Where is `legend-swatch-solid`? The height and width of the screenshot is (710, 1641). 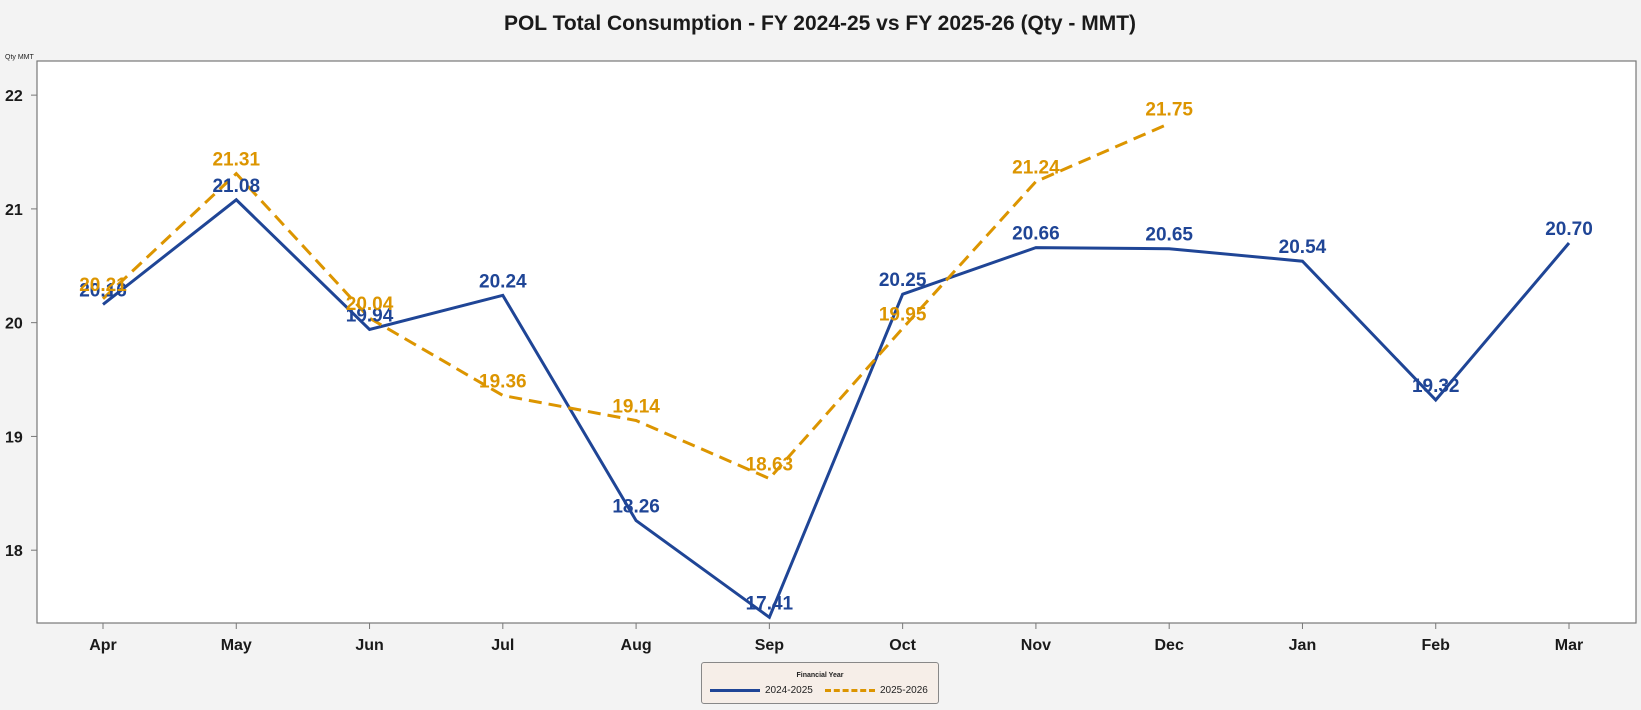
legend-swatch-solid is located at coordinates (735, 690).